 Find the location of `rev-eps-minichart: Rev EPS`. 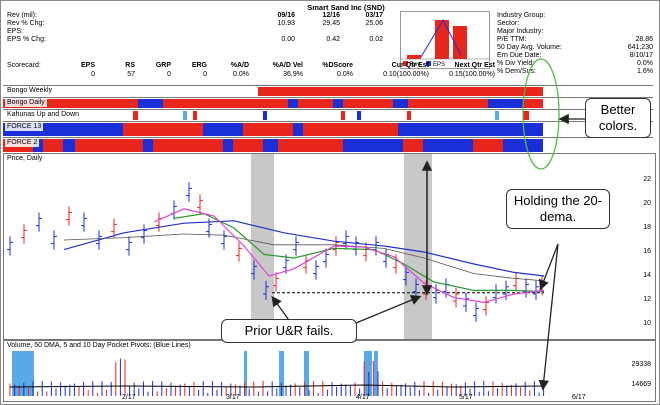

rev-eps-minichart: Rev EPS is located at coordinates (445, 40).